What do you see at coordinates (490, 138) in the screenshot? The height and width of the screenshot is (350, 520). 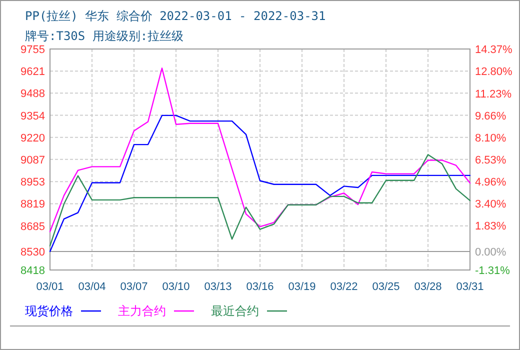 I see `y2-tick-label: 8.10%` at bounding box center [490, 138].